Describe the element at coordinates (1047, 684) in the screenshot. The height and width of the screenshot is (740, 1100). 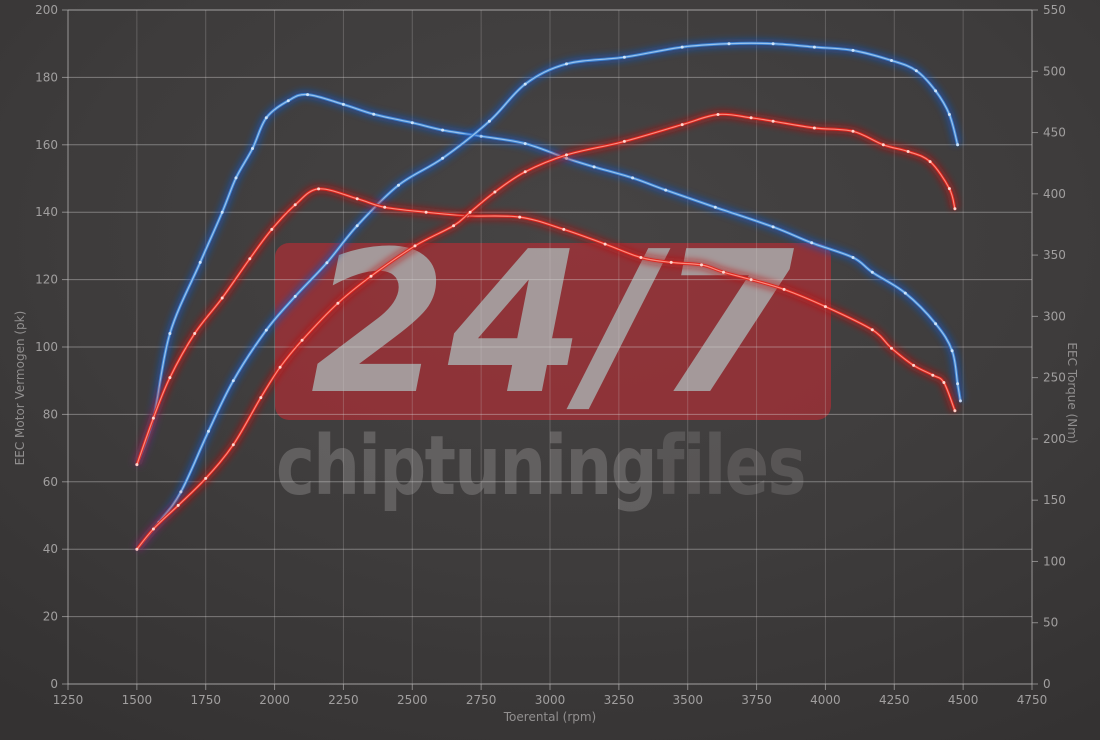
I see `y-right-tick-label: 0` at that location.